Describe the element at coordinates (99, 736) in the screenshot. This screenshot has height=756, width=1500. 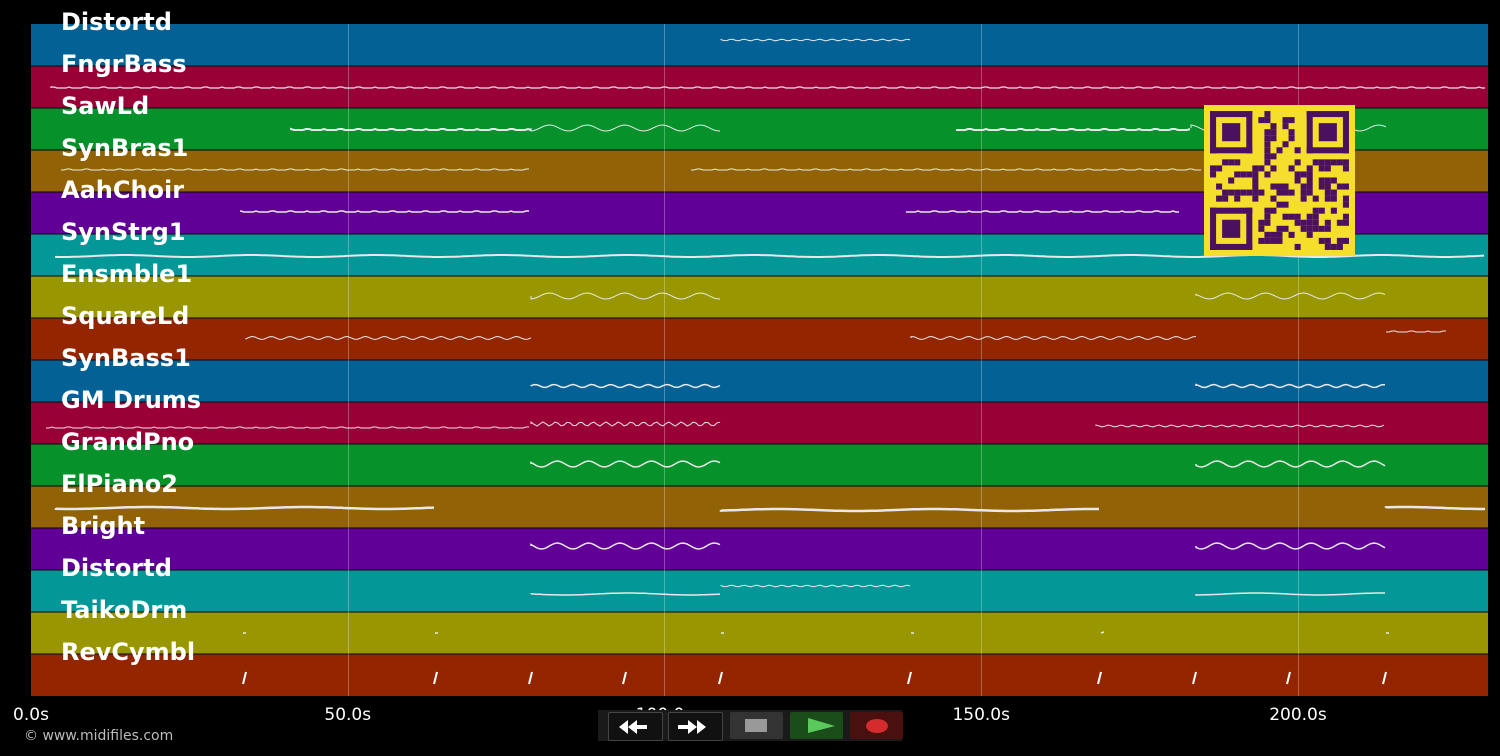
I see `copyright-text: © www.midifiles.com` at that location.